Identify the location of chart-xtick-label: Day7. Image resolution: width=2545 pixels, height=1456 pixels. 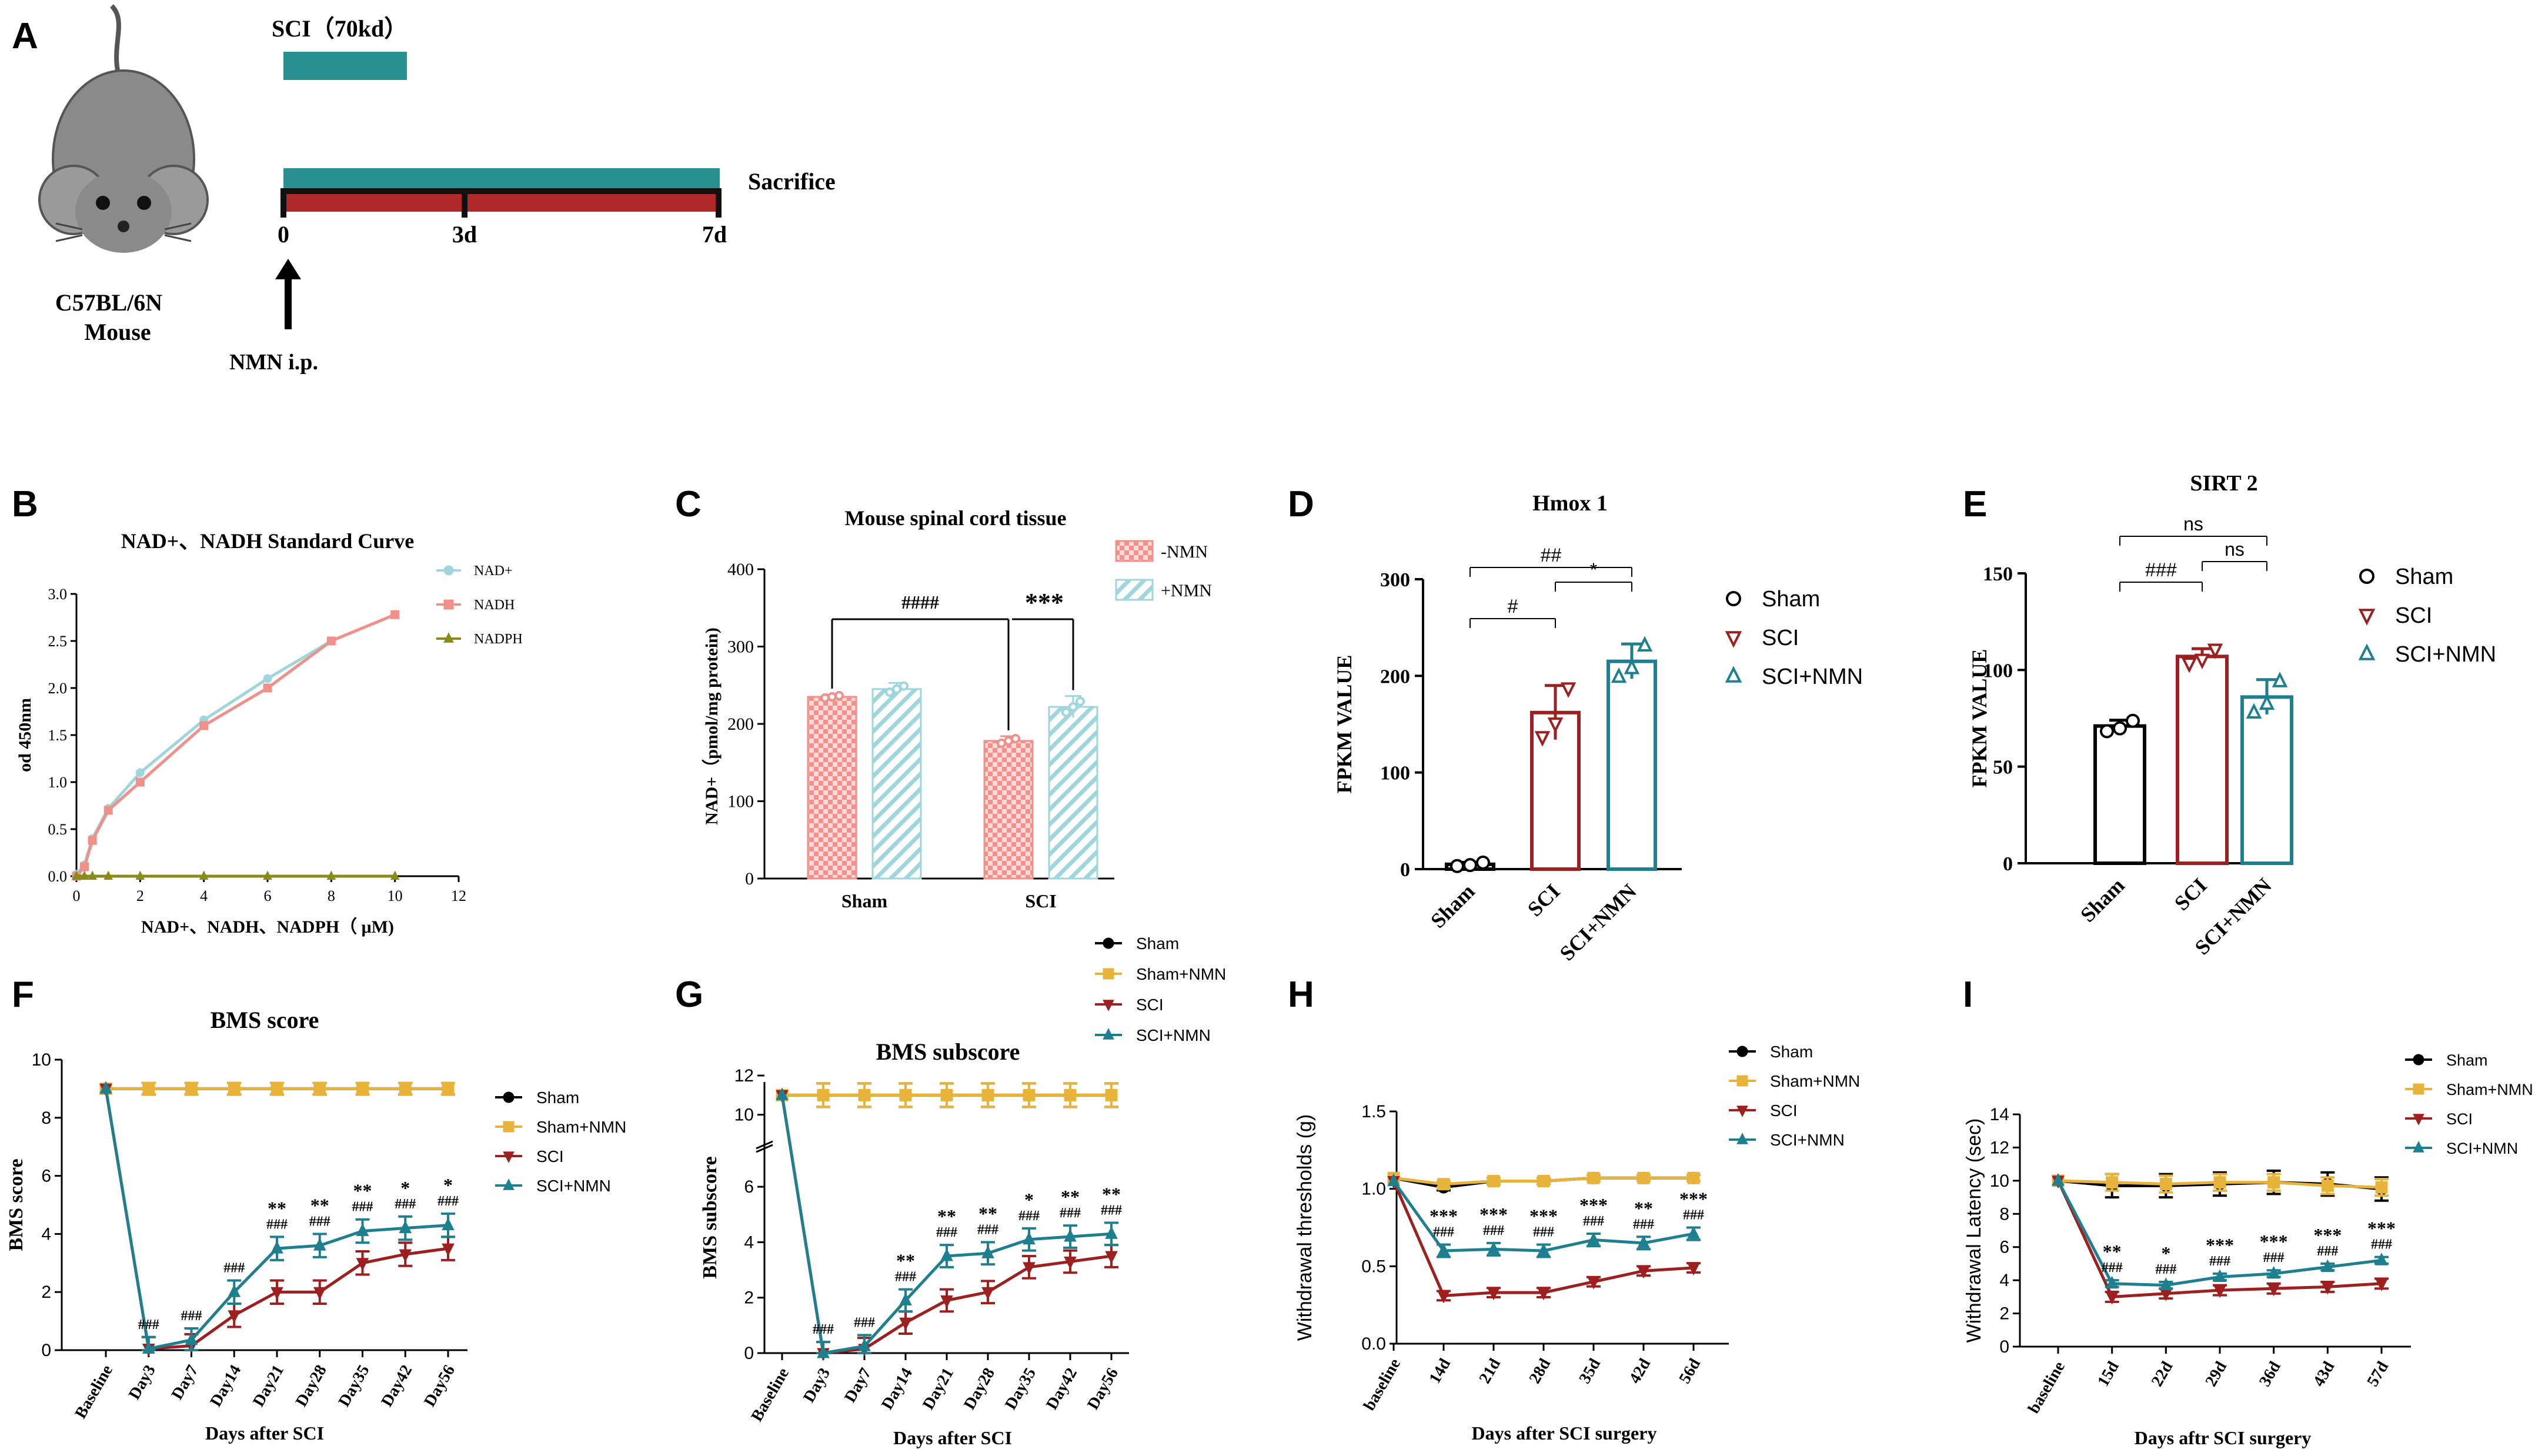
(858, 1385).